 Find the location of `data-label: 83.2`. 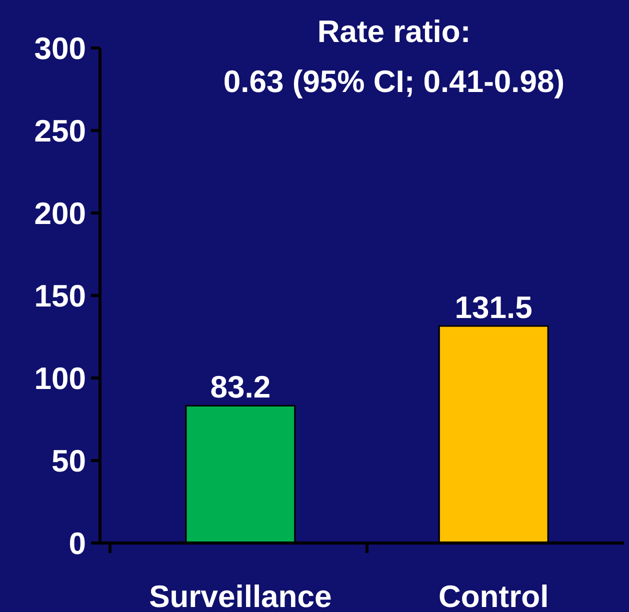

data-label: 83.2 is located at coordinates (240, 387).